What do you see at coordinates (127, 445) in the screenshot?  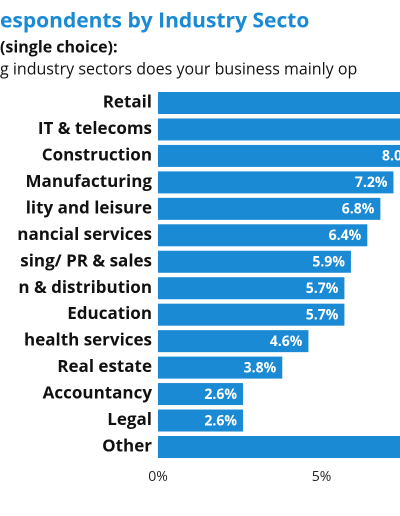 I see `category-label: Other` at bounding box center [127, 445].